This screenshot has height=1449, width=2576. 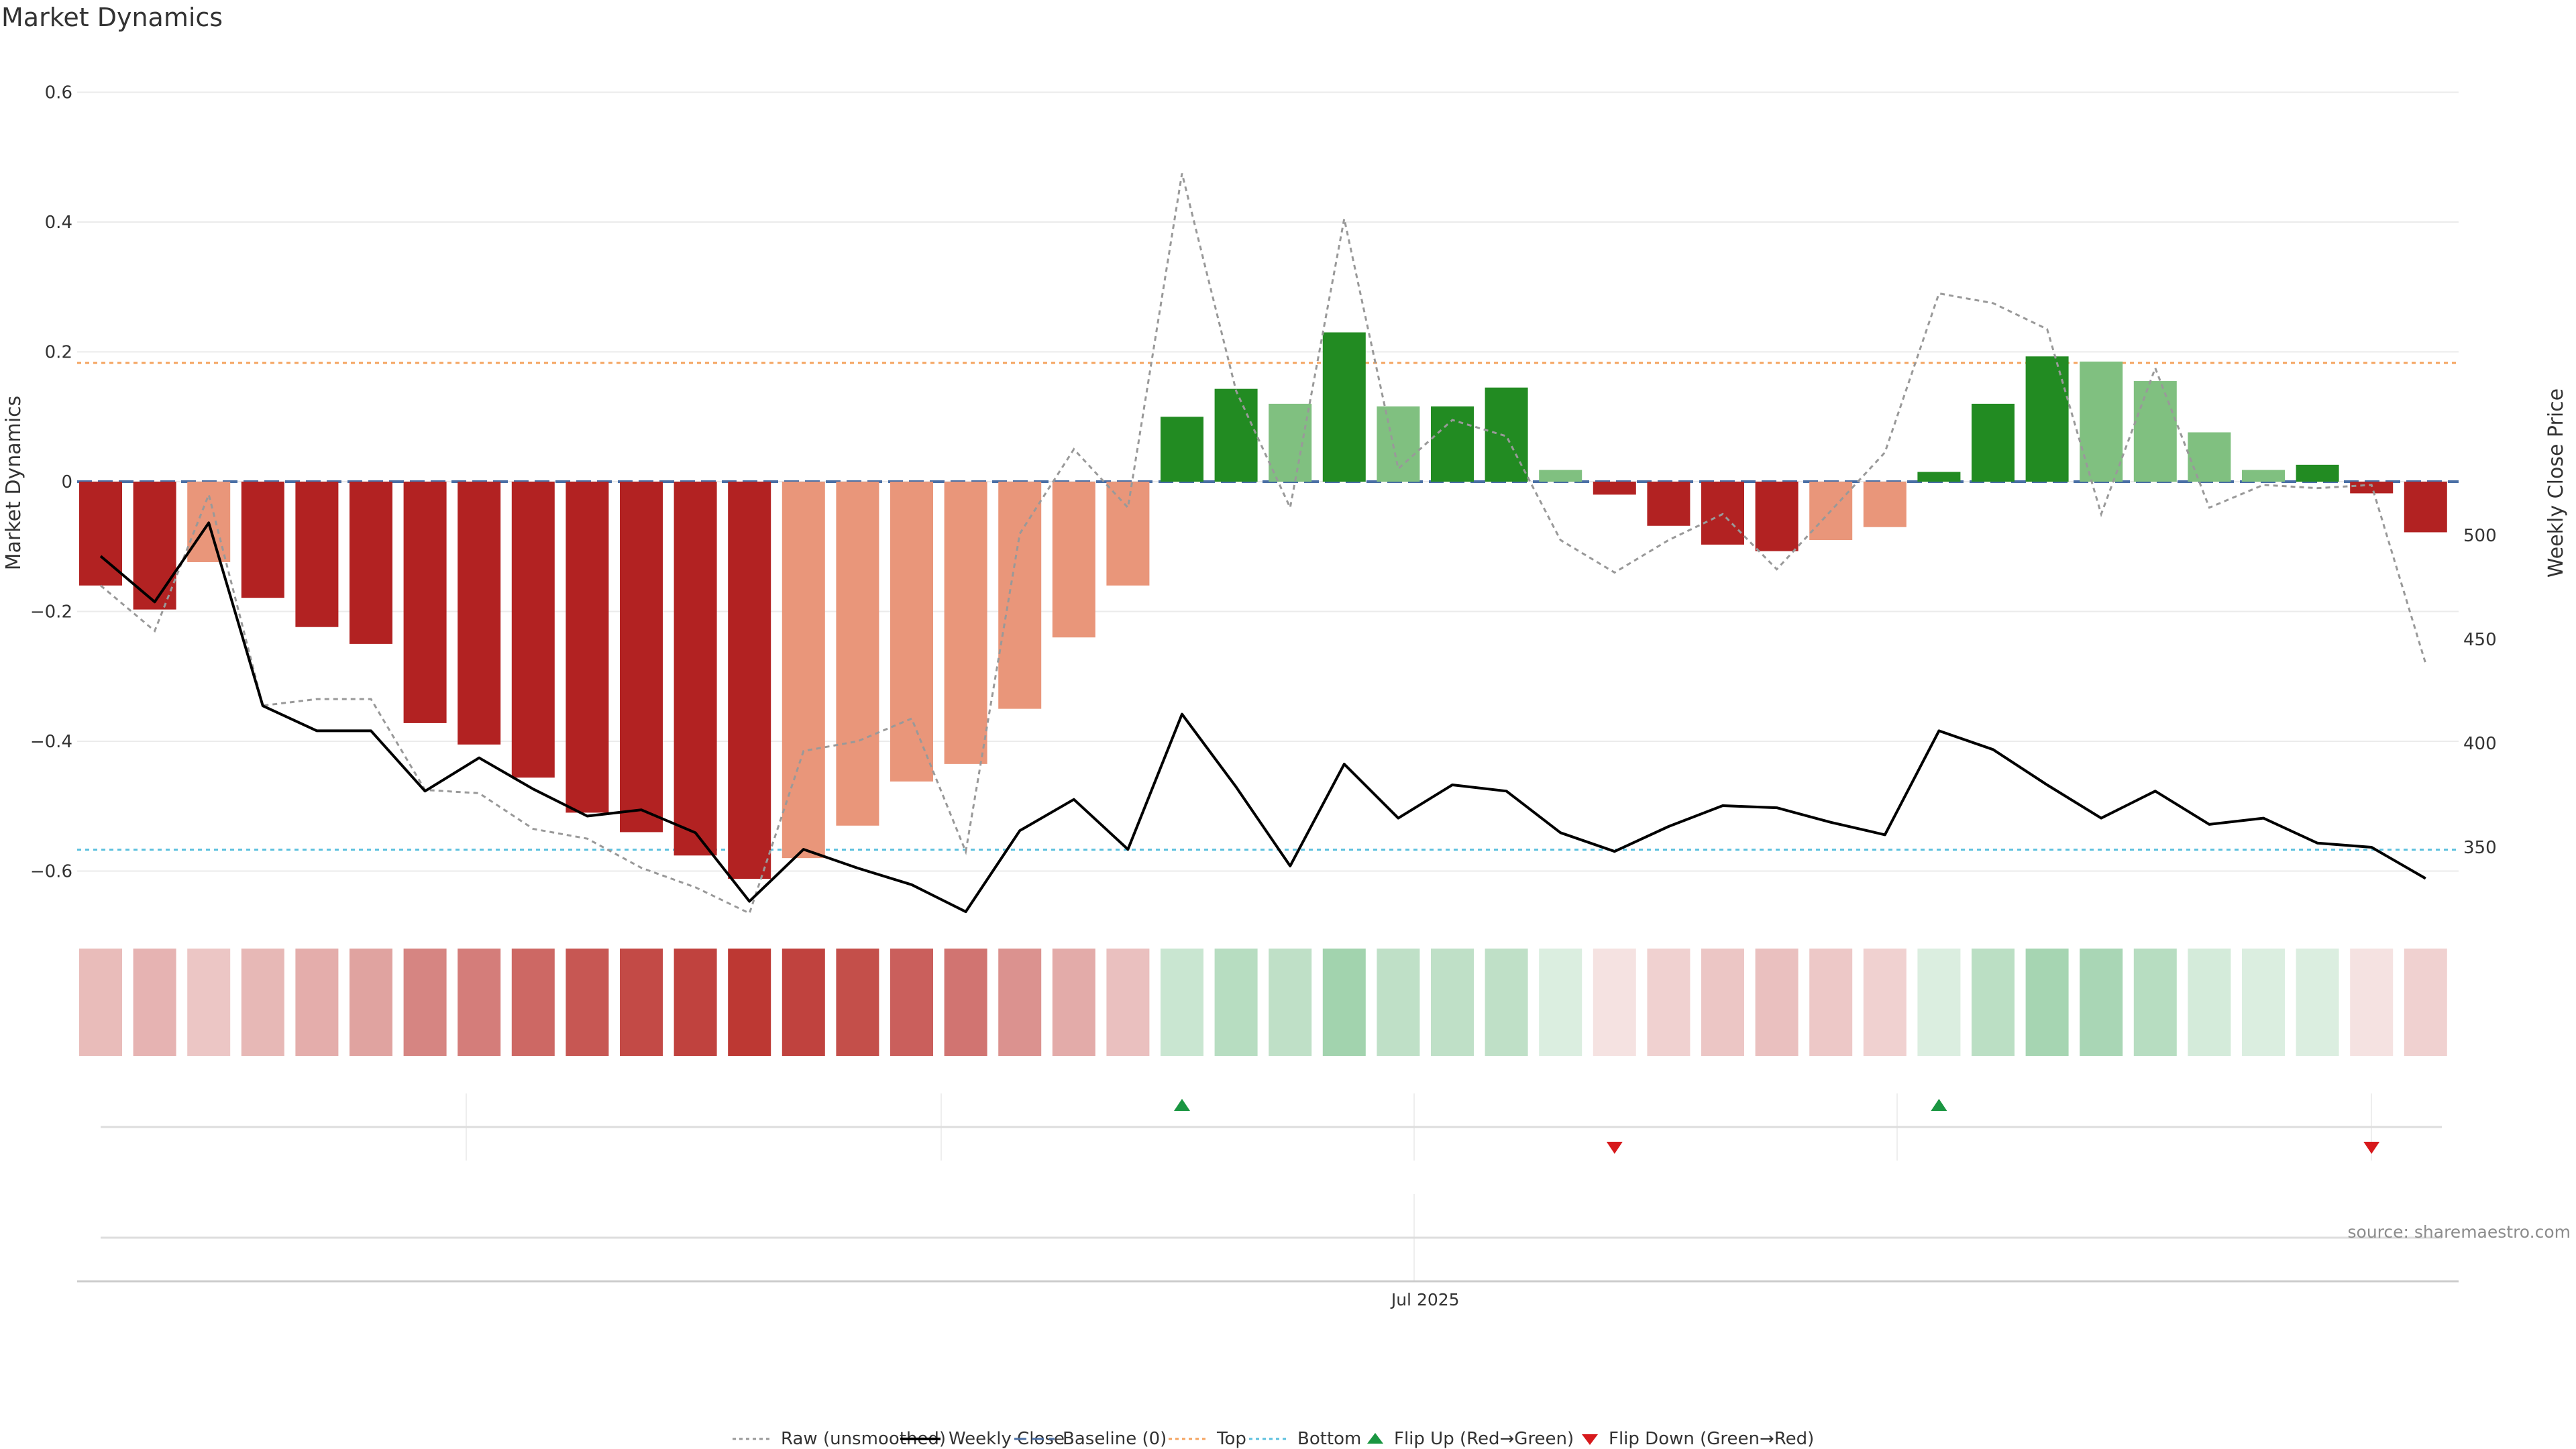 What do you see at coordinates (1939, 1105) in the screenshot?
I see `flip-up-marker` at bounding box center [1939, 1105].